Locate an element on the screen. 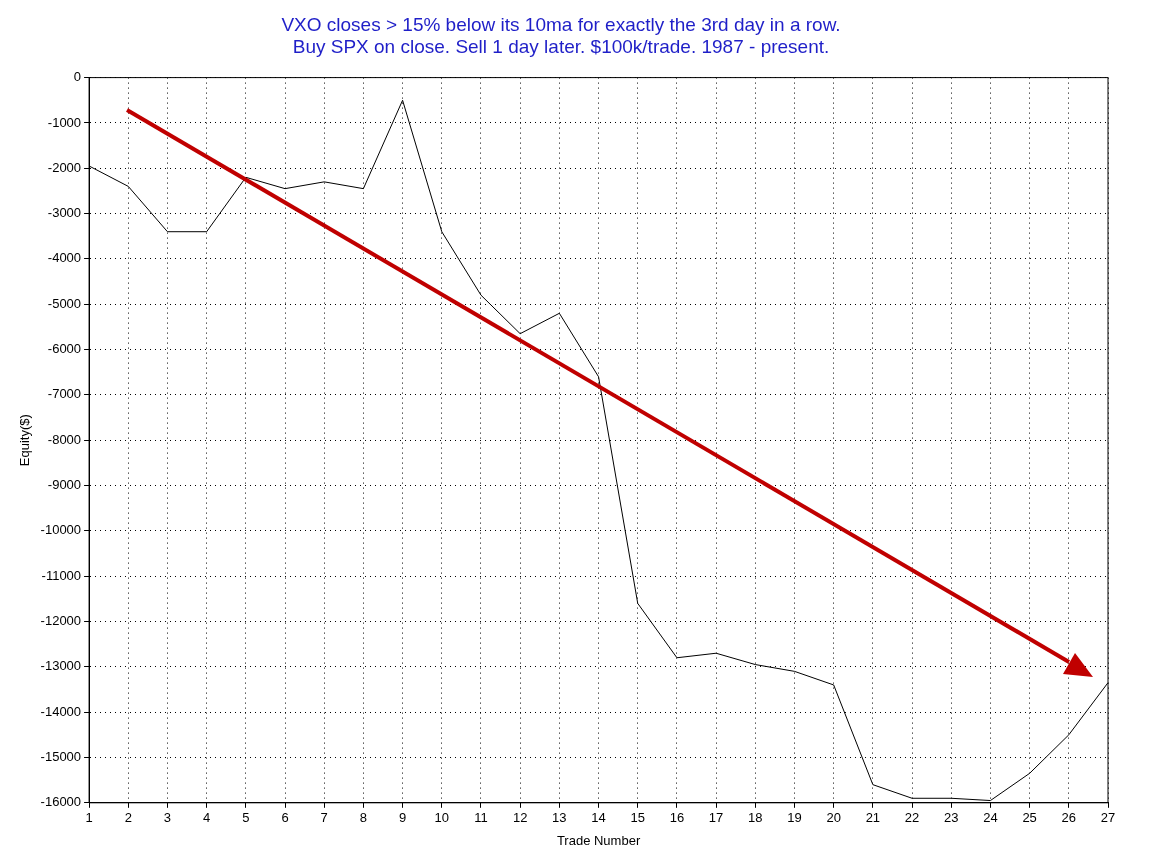  x-tick-label: 21 is located at coordinates (873, 818).